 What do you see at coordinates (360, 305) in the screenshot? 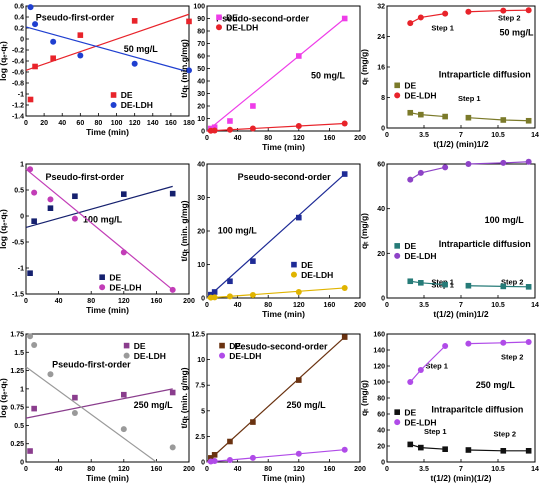
I see `x-tick-label: 200` at bounding box center [360, 305].